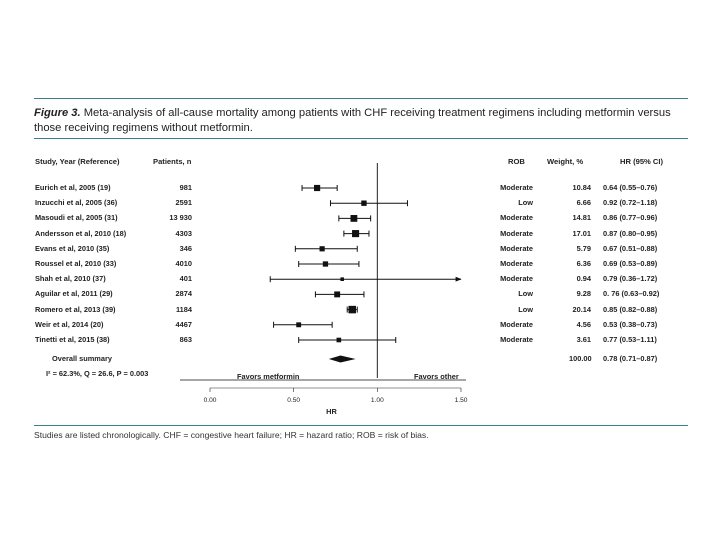 The image size is (720, 540). What do you see at coordinates (331, 411) in the screenshot?
I see `x-axis-label: HR` at bounding box center [331, 411].